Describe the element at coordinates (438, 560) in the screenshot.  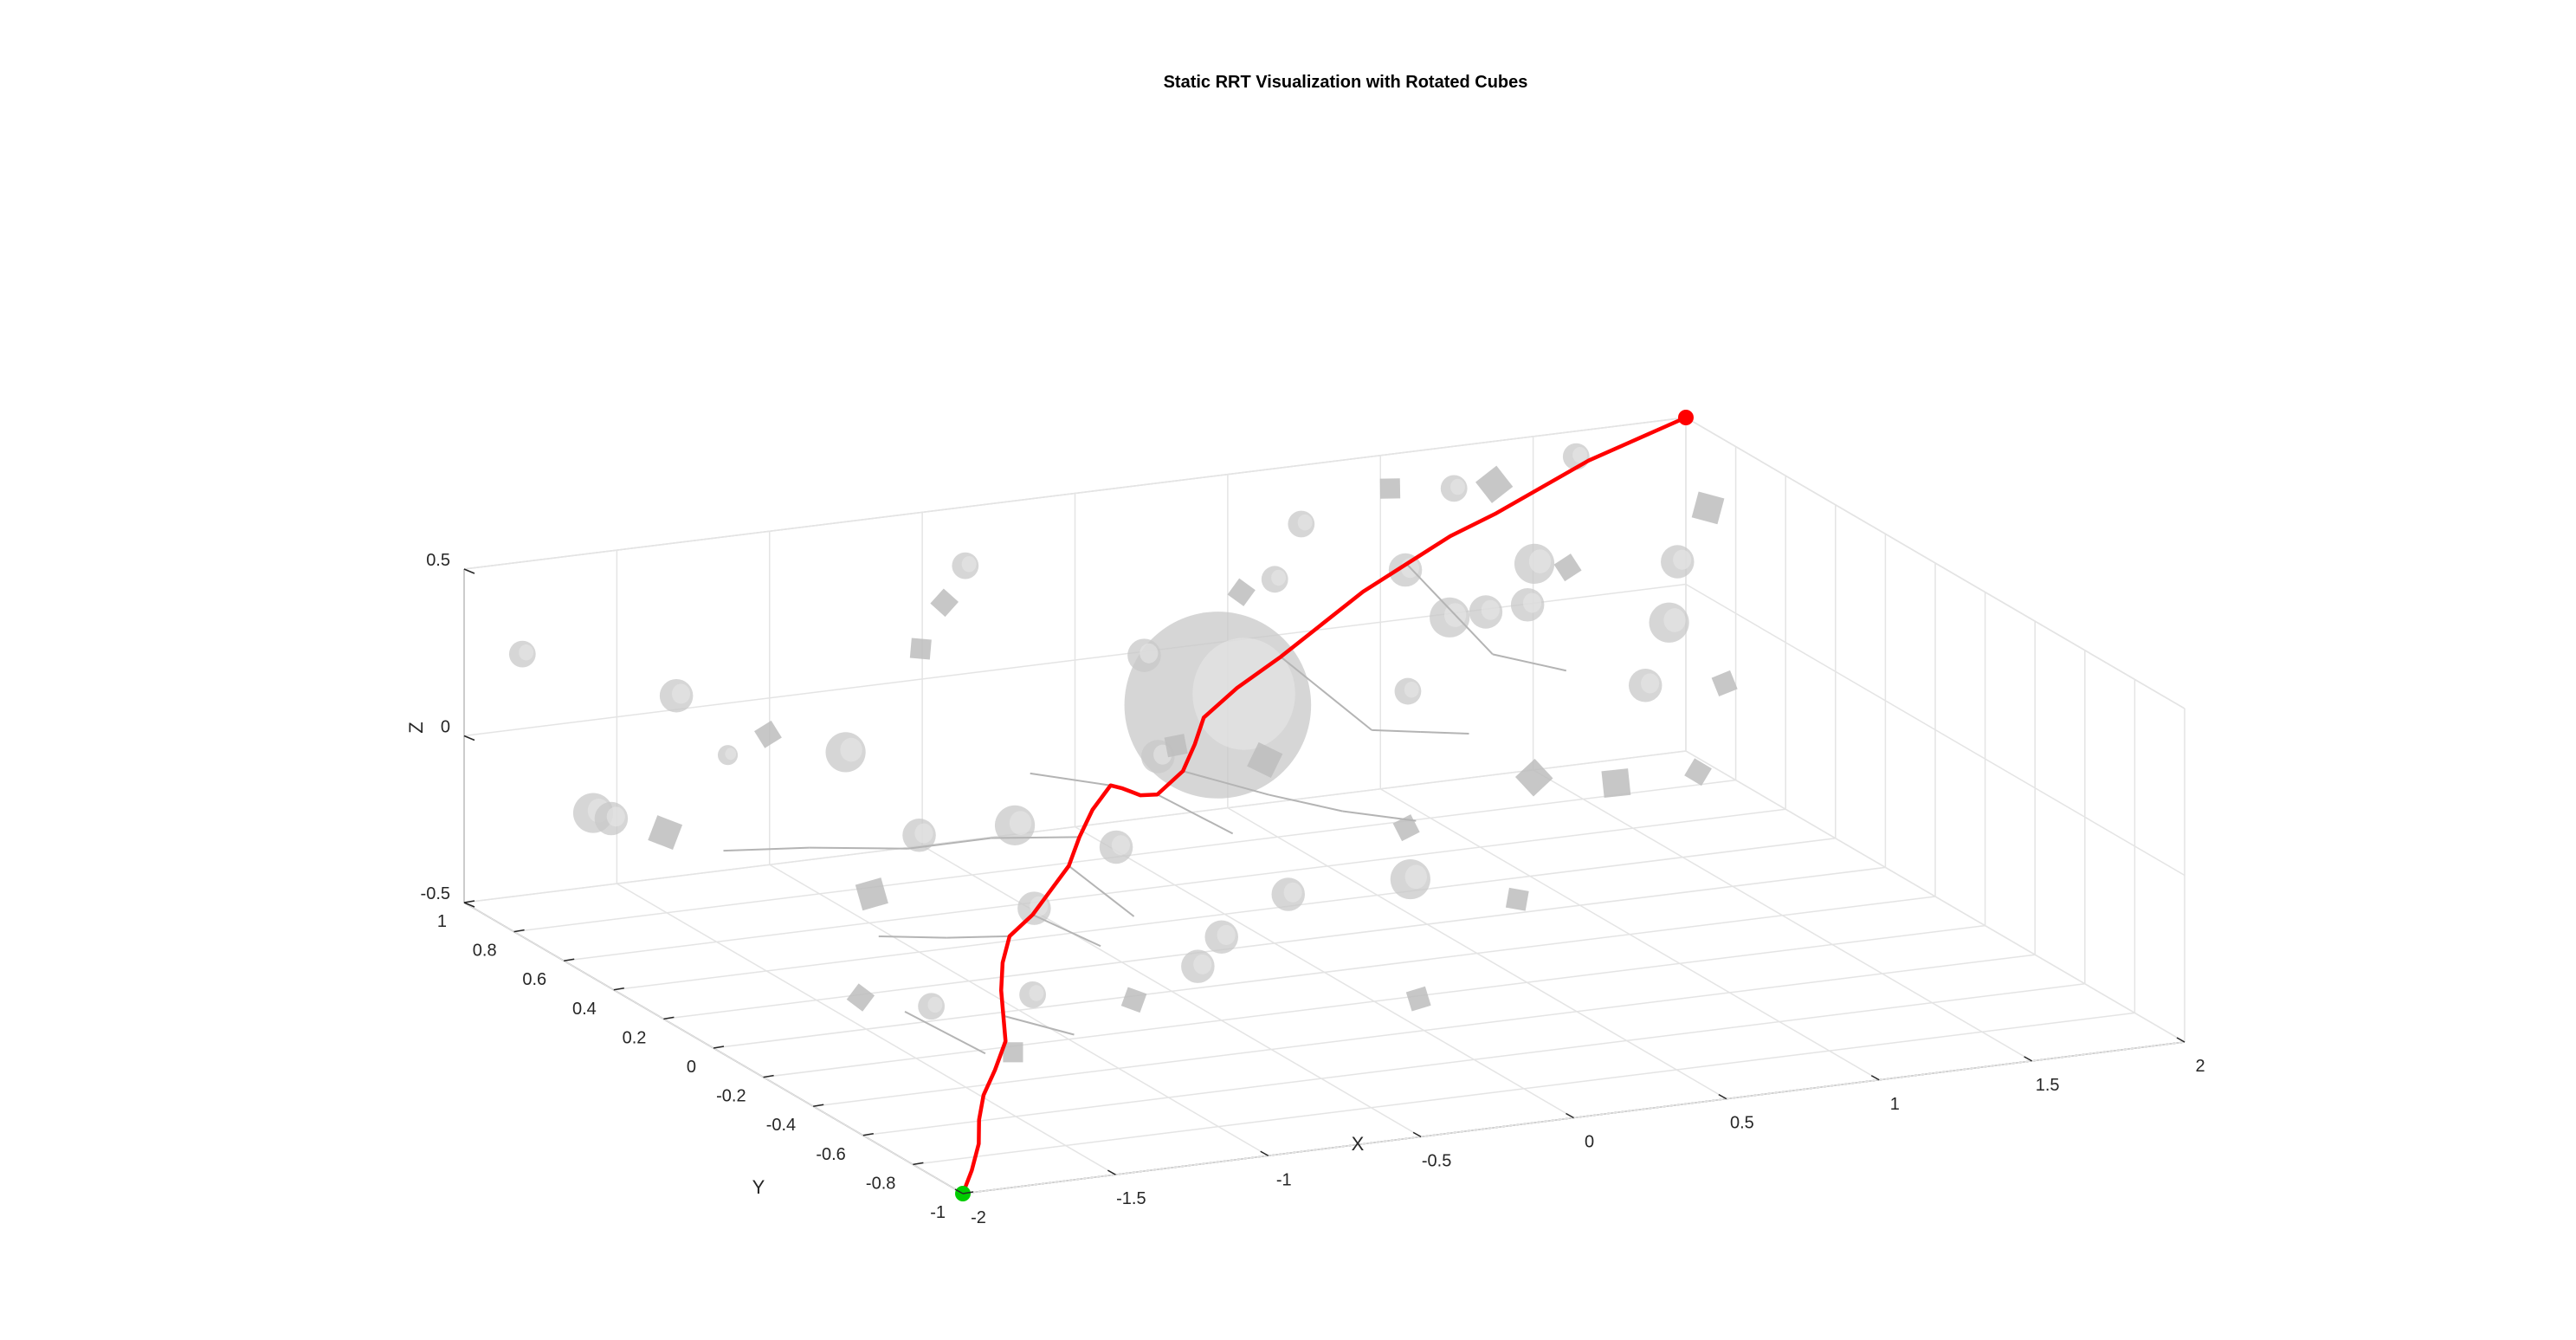
I see `z-tick-label: 0.5` at that location.